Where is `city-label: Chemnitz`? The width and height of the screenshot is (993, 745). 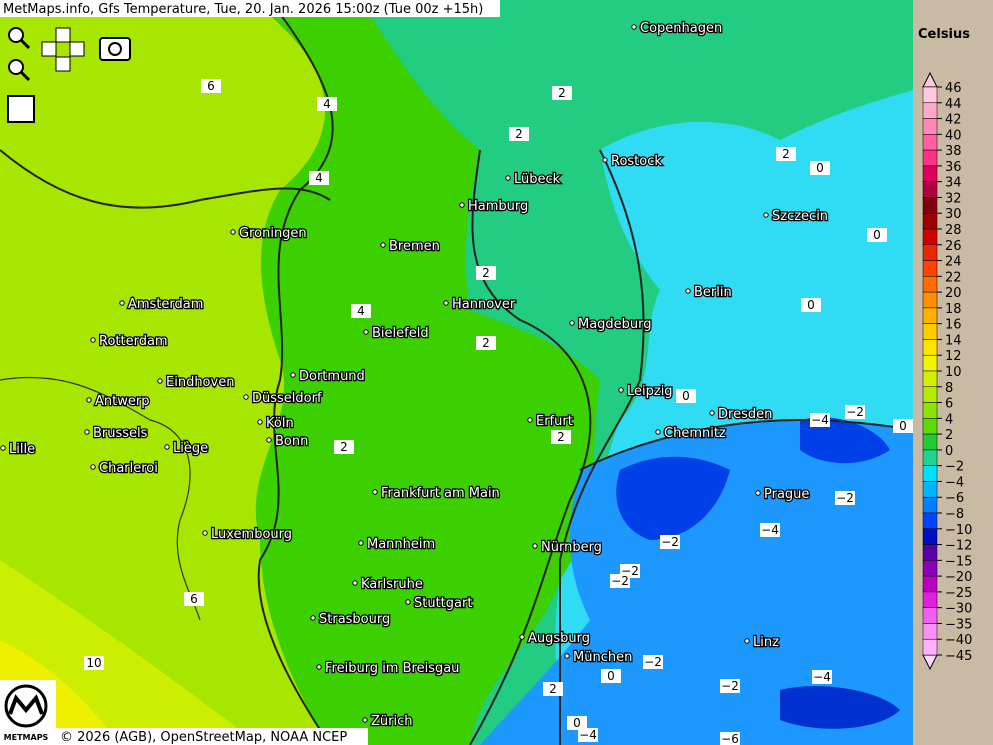 city-label: Chemnitz is located at coordinates (695, 433).